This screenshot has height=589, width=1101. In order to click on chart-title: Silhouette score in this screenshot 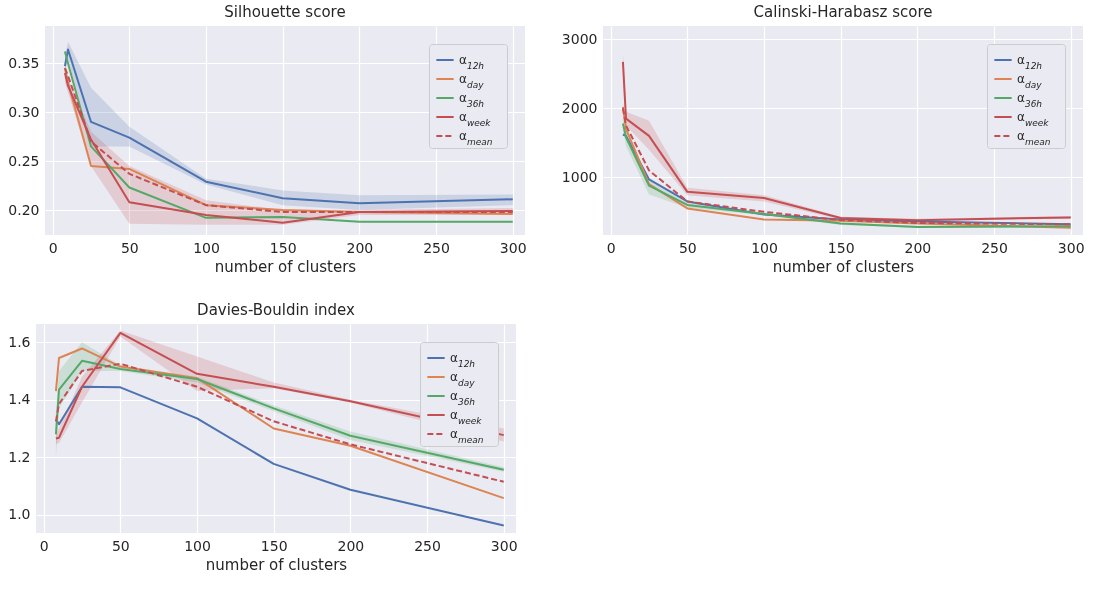, I will do `click(285, 12)`.